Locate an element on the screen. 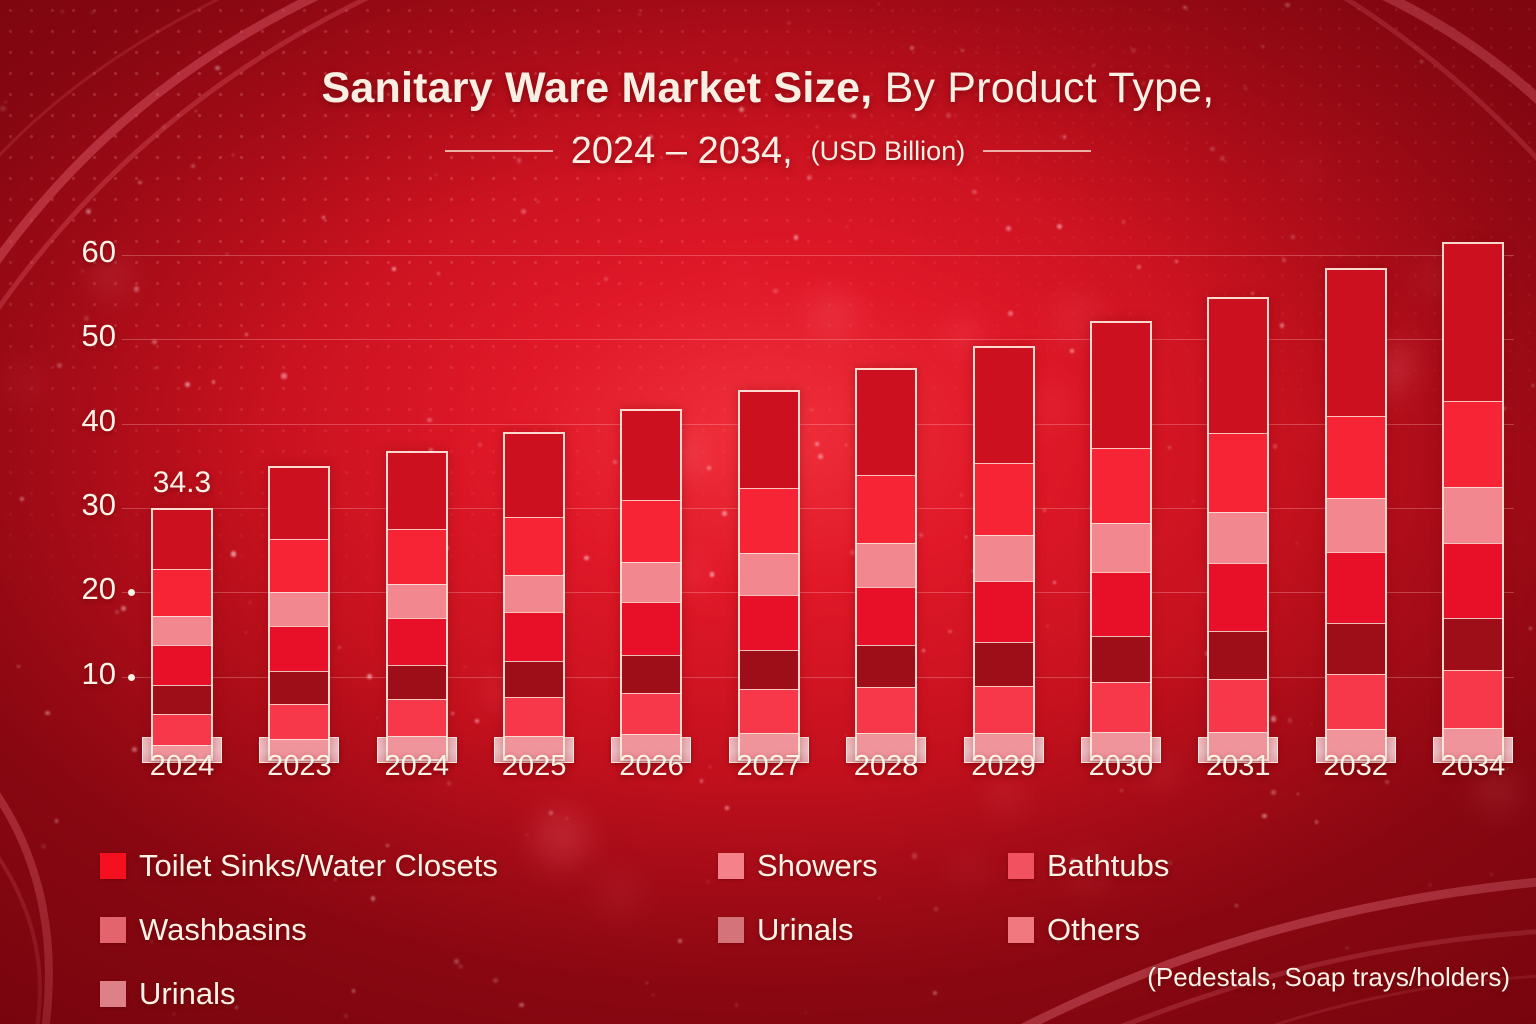 This screenshot has height=1024, width=1536. legend-item: Showers is located at coordinates (798, 866).